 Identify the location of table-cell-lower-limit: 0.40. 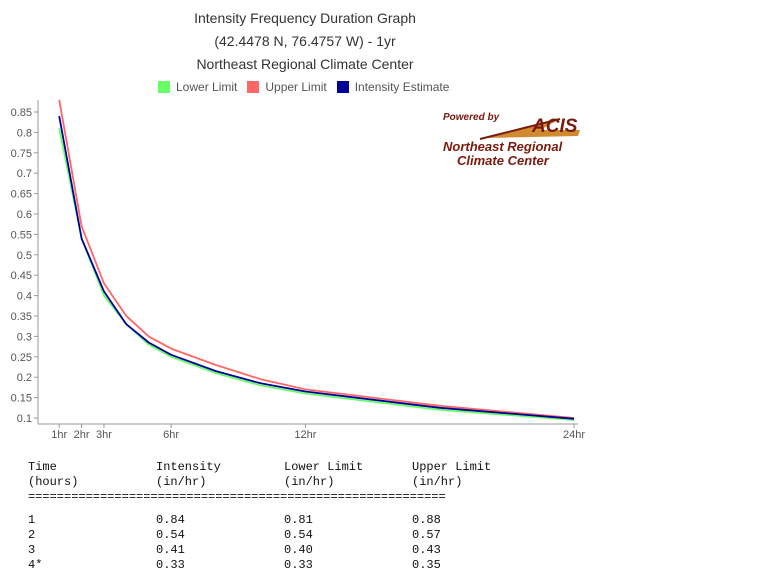
(298, 550).